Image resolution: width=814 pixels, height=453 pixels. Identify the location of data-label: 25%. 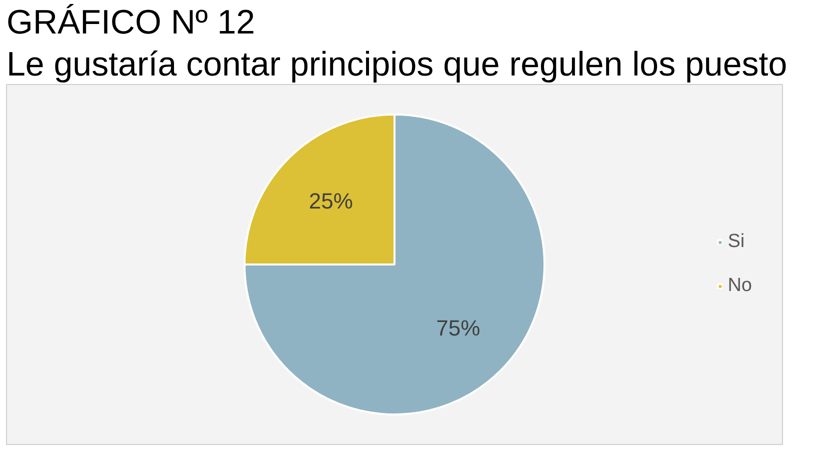
(330, 201).